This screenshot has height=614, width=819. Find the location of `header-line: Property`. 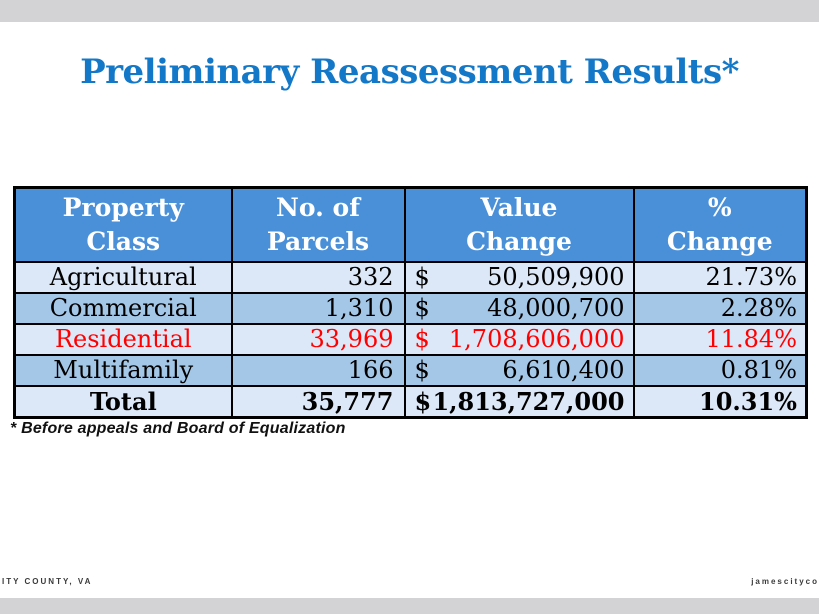

header-line: Property is located at coordinates (123, 207).